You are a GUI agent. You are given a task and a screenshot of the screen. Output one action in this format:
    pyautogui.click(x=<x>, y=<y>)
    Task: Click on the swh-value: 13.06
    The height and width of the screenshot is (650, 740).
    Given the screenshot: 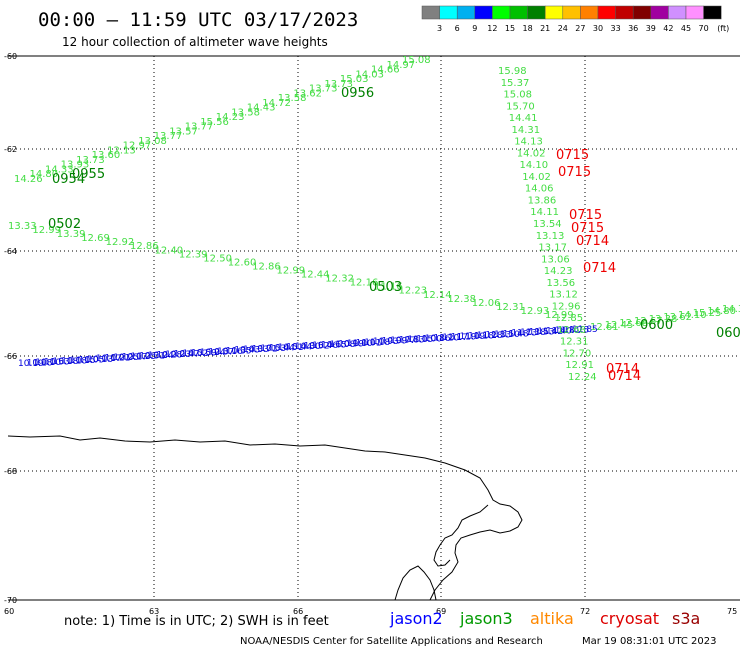 What is the action you would take?
    pyautogui.click(x=555, y=259)
    